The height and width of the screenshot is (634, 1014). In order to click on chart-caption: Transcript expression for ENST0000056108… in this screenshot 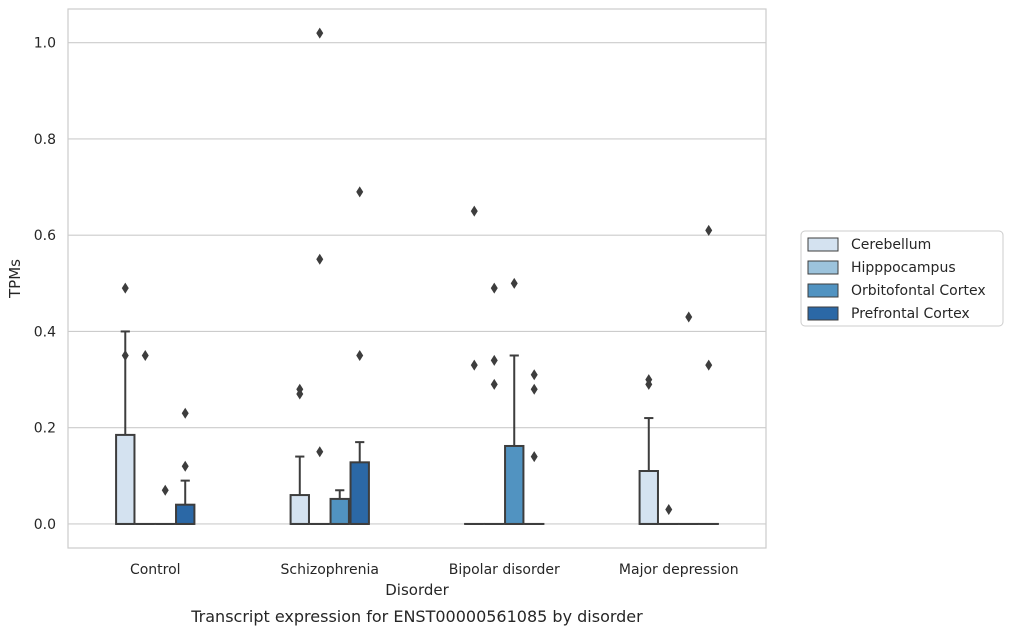, I will do `click(416, 616)`.